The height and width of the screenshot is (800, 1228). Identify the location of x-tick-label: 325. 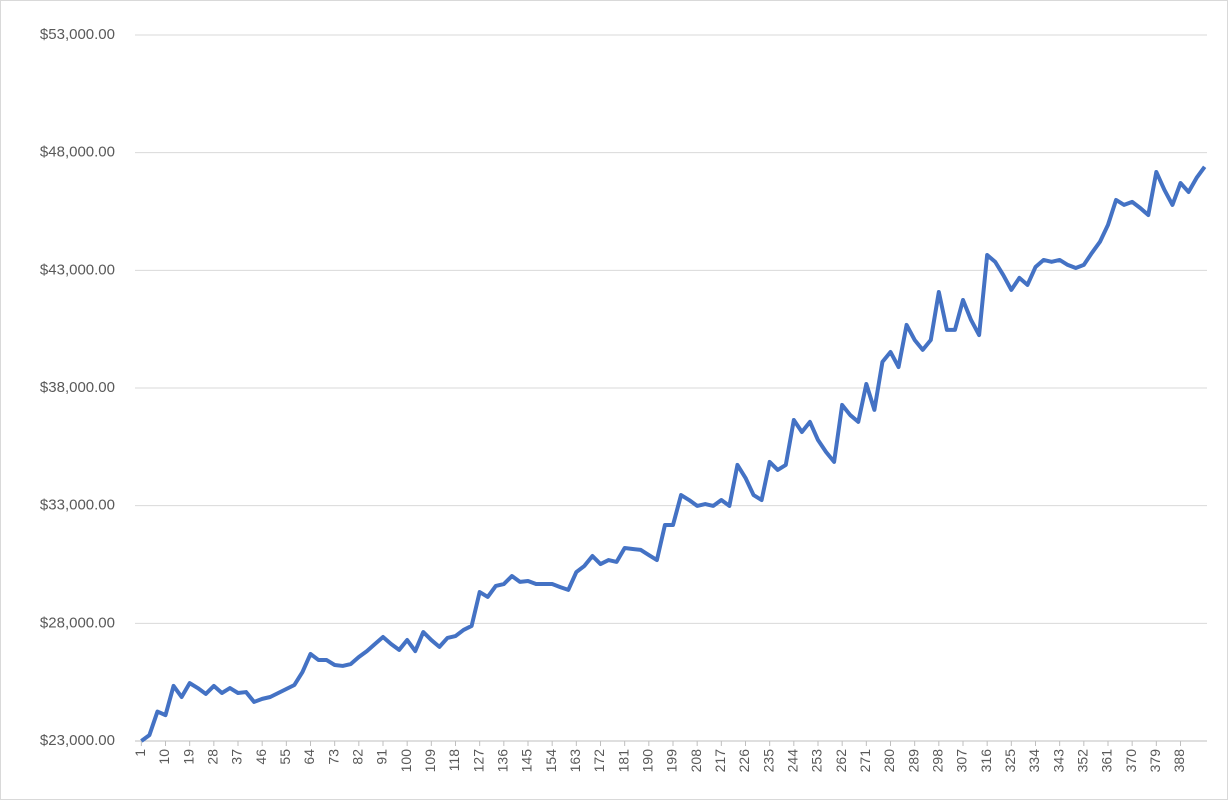
(1010, 761).